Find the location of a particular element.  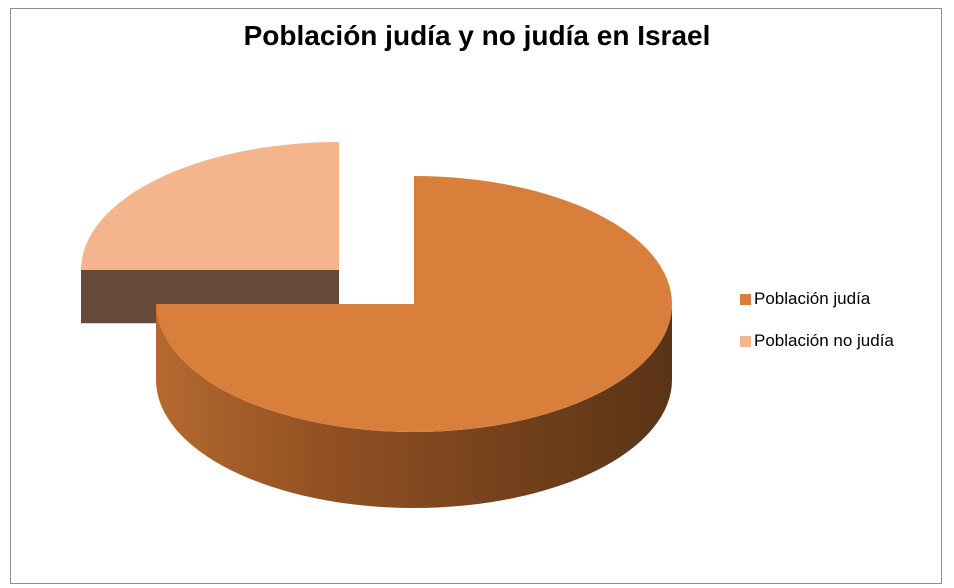

legend-item: Población no judía is located at coordinates (817, 341).